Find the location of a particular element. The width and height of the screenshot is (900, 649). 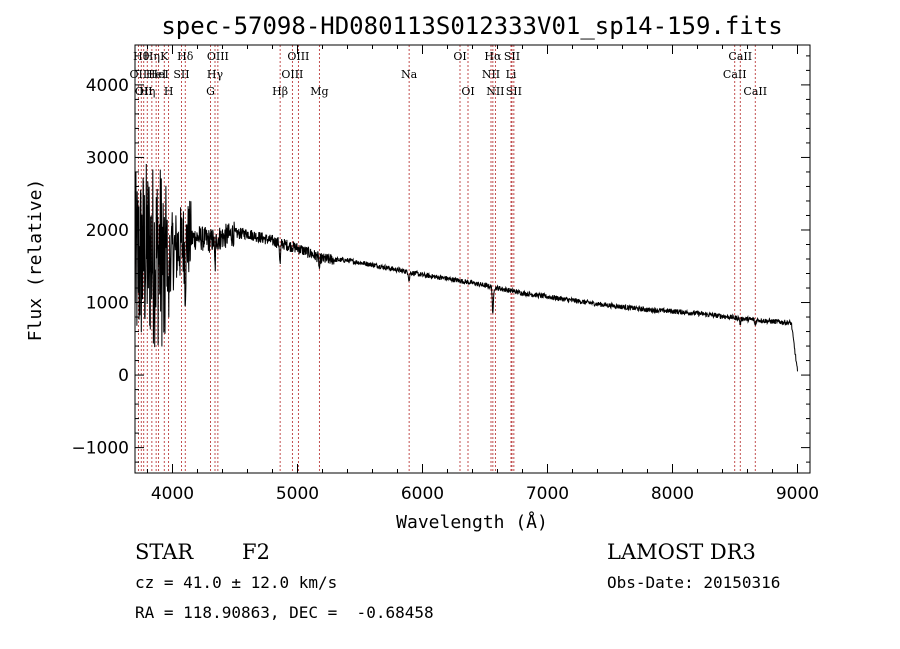

y-tick-label: 2000 is located at coordinates (107, 231).